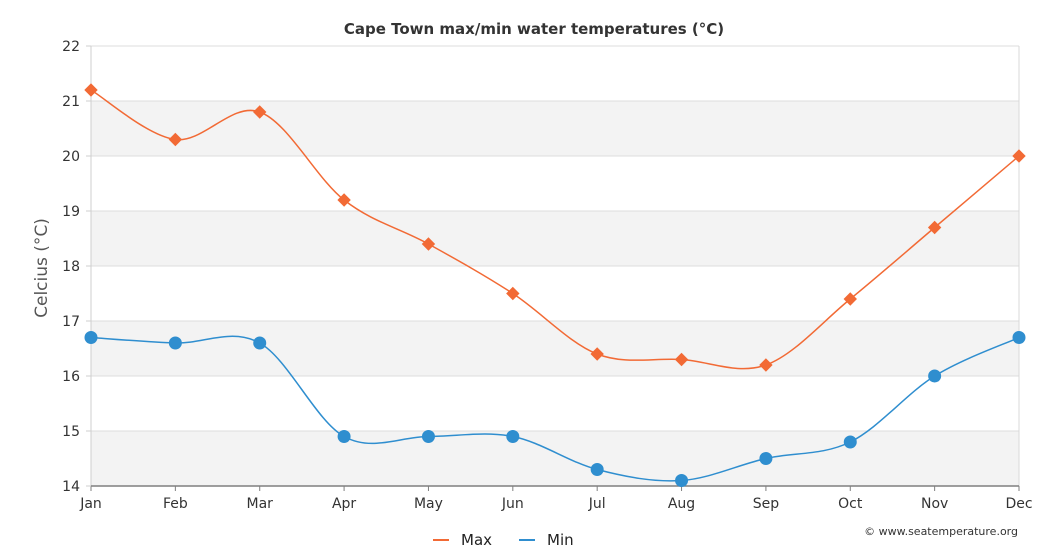  What do you see at coordinates (597, 504) in the screenshot?
I see `x-tick-label: Jul` at bounding box center [597, 504].